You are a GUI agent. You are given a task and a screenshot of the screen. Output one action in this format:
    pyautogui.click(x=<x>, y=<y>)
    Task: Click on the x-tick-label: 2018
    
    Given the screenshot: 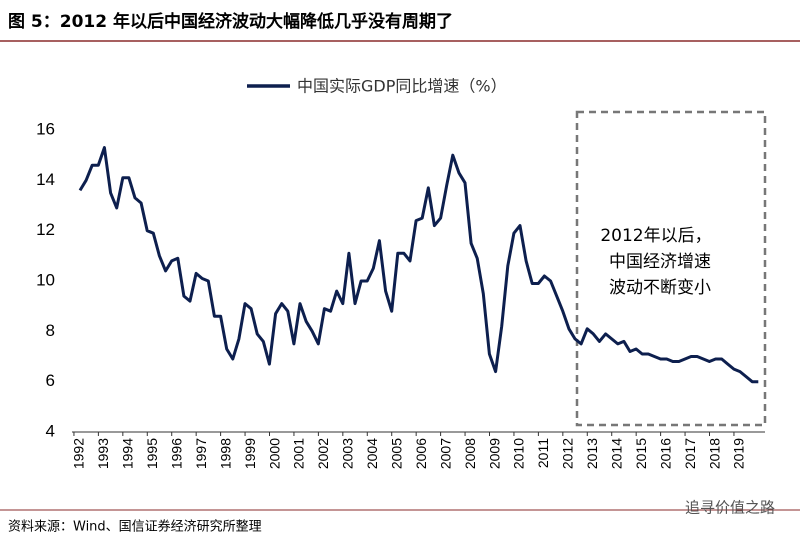 What is the action you would take?
    pyautogui.click(x=714, y=453)
    